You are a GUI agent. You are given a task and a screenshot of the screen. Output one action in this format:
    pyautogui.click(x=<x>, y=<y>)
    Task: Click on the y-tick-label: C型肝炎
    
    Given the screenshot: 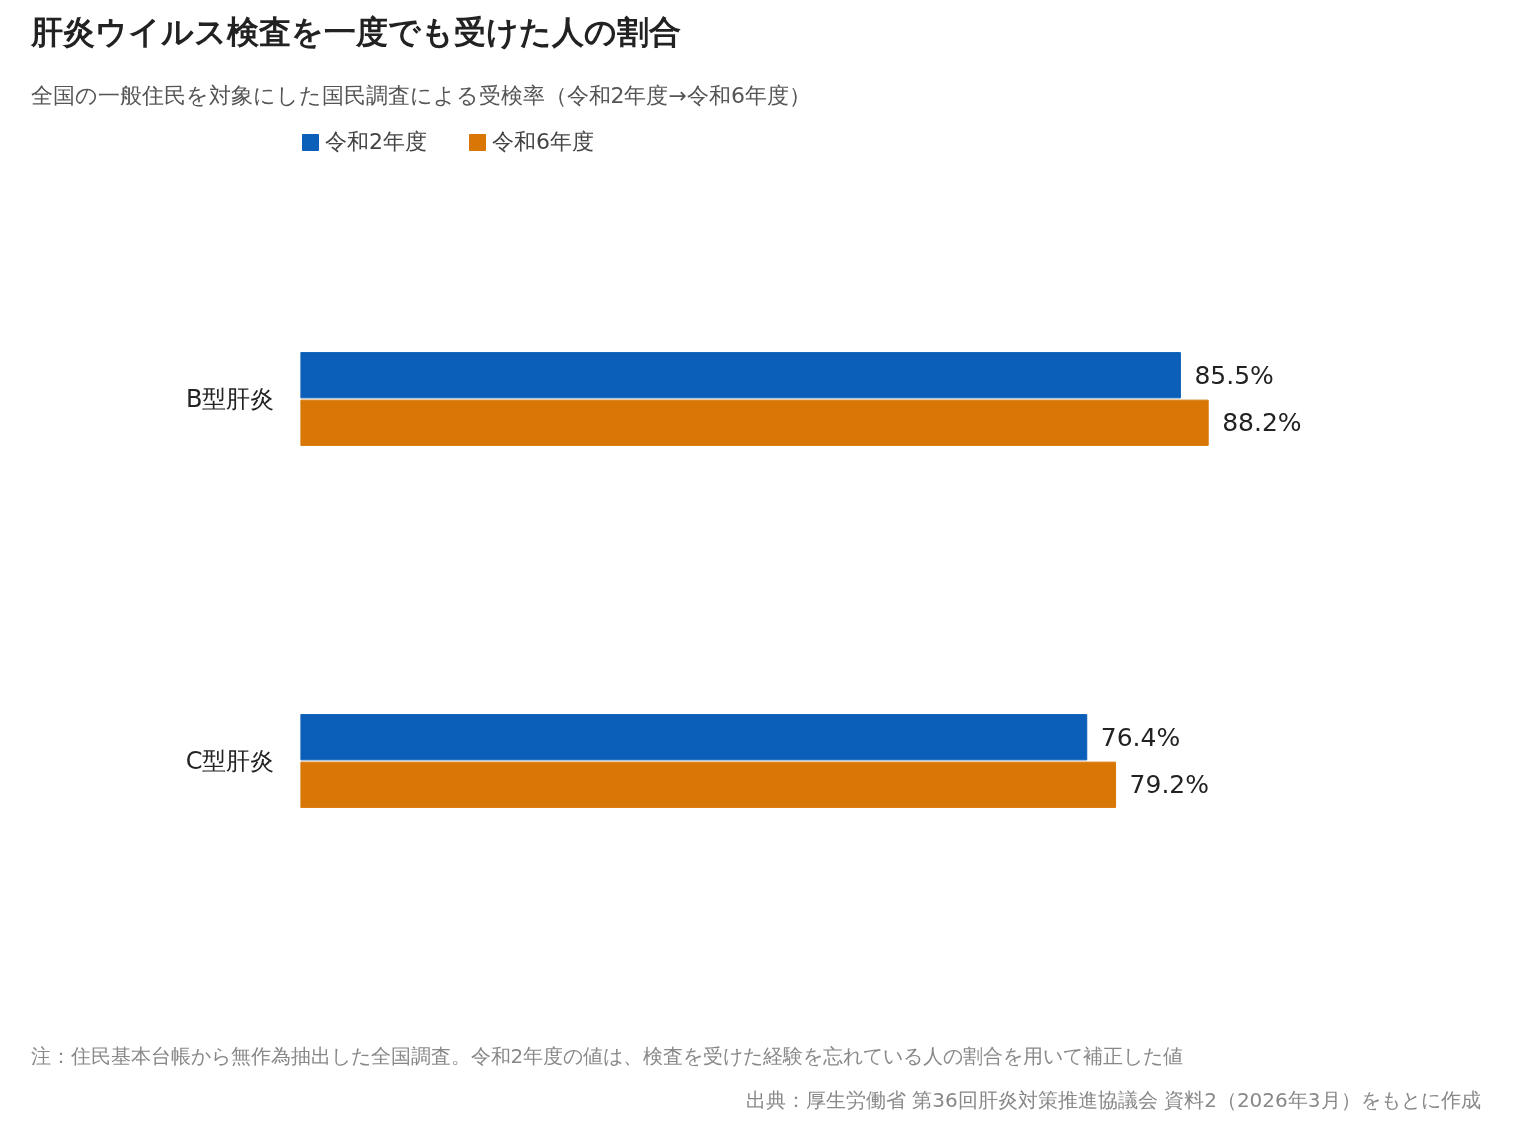 What is the action you would take?
    pyautogui.click(x=230, y=761)
    